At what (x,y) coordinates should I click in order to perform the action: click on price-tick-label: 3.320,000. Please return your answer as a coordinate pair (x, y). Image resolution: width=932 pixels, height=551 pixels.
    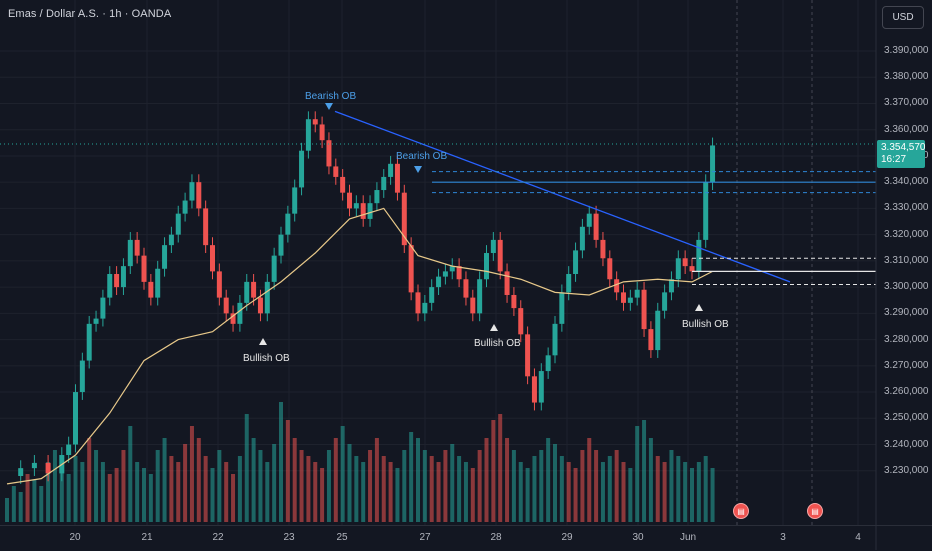
    Looking at the image, I should click on (906, 234).